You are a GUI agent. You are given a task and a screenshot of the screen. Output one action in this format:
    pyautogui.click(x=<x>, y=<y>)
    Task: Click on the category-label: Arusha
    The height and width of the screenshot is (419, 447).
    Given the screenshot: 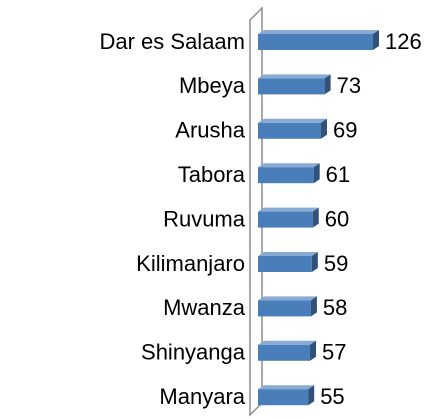 What is the action you would take?
    pyautogui.click(x=210, y=130)
    